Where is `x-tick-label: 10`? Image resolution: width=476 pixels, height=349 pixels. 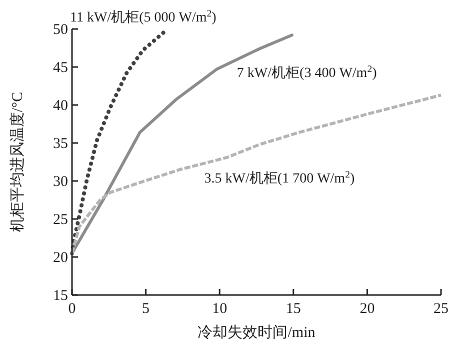 x-tick-label: 10 is located at coordinates (220, 309).